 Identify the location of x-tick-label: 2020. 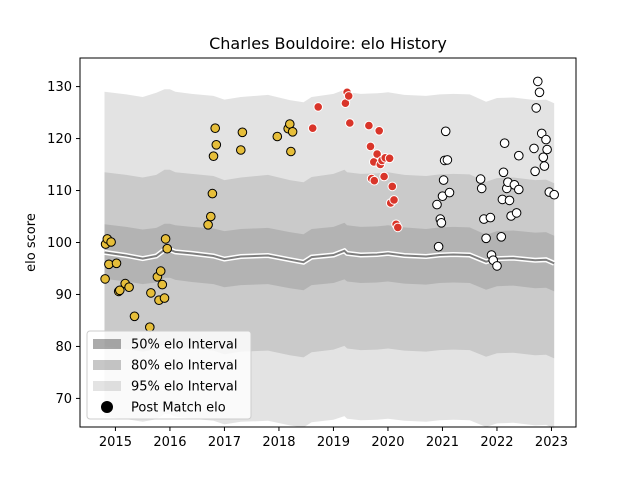
(387, 442).